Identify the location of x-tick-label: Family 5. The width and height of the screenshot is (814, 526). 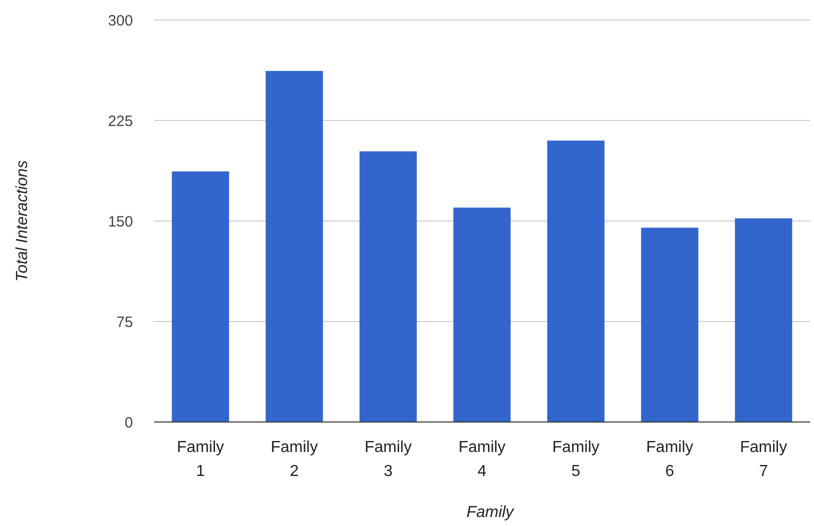
(576, 459).